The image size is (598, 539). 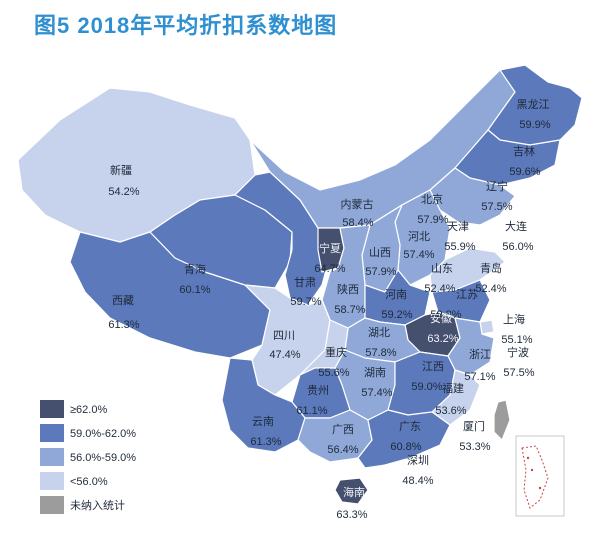 What do you see at coordinates (474, 426) in the screenshot?
I see `label-xiamen-name: 厦门` at bounding box center [474, 426].